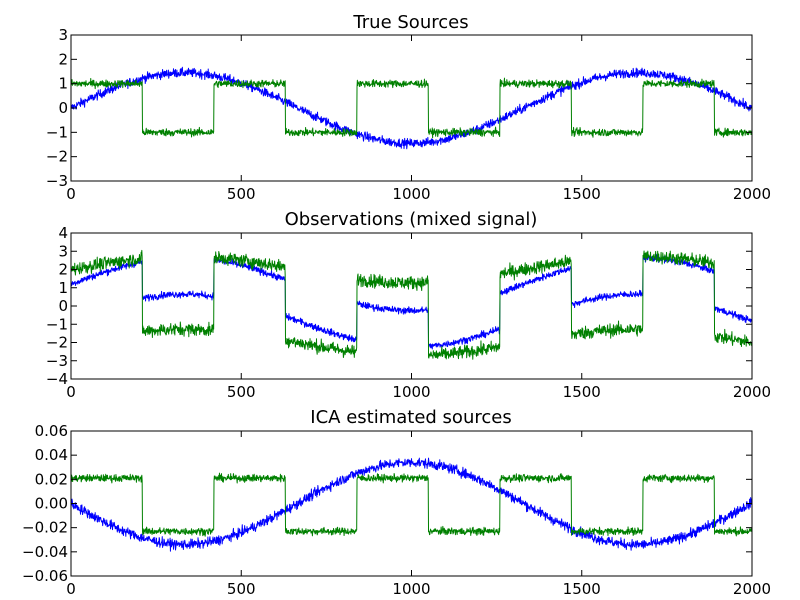 This screenshot has width=800, height=600. I want to click on y-tick-label: 0.06, so click(51, 431).